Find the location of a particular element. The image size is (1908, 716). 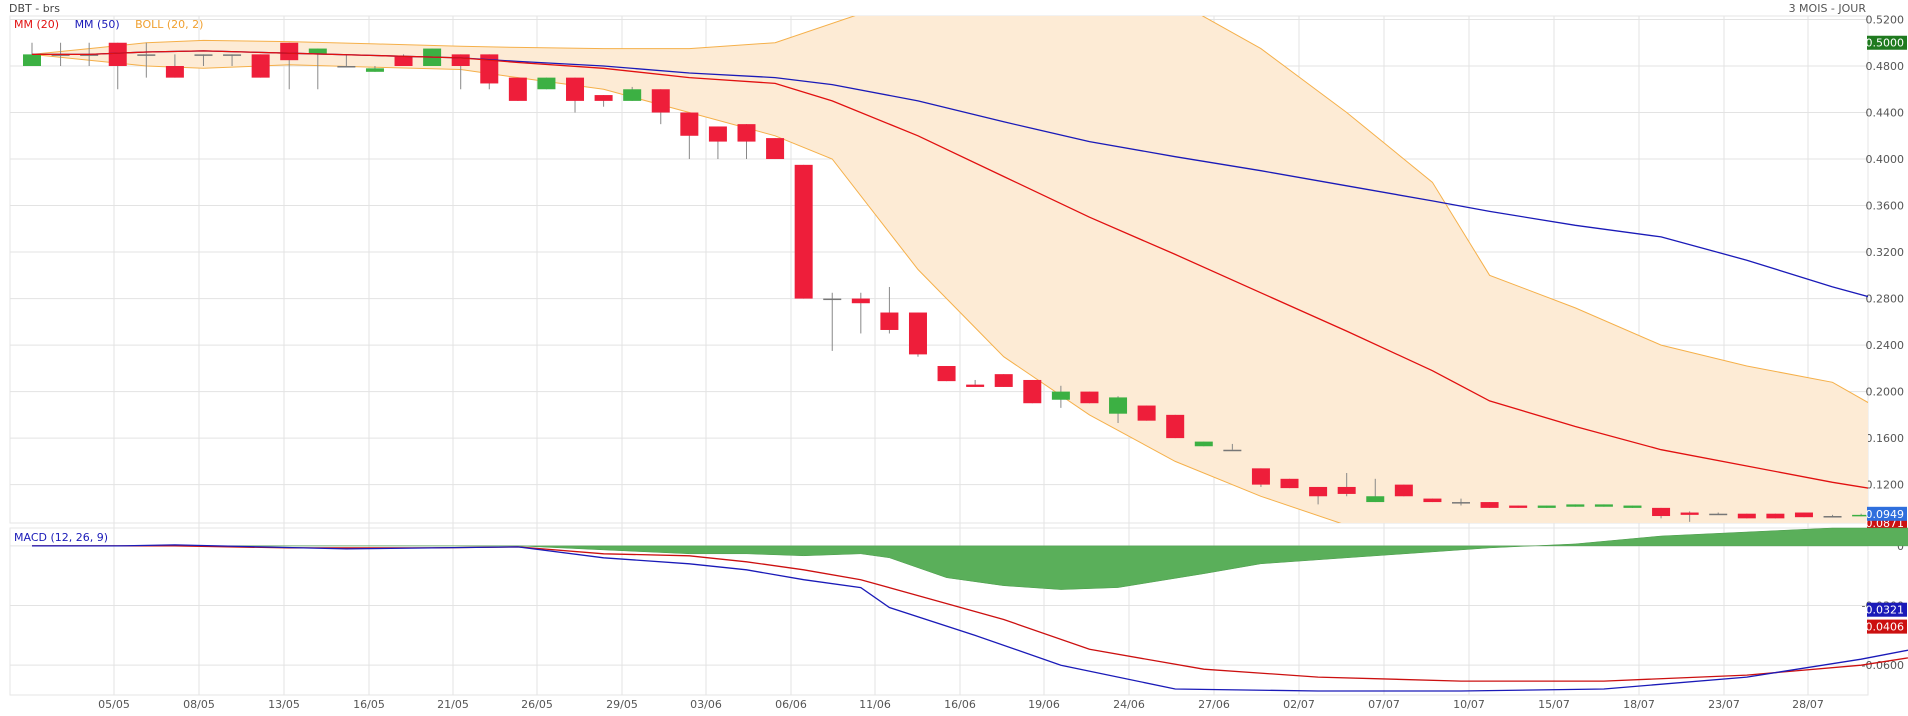

x-tick-label: 19/06 is located at coordinates (1044, 704).